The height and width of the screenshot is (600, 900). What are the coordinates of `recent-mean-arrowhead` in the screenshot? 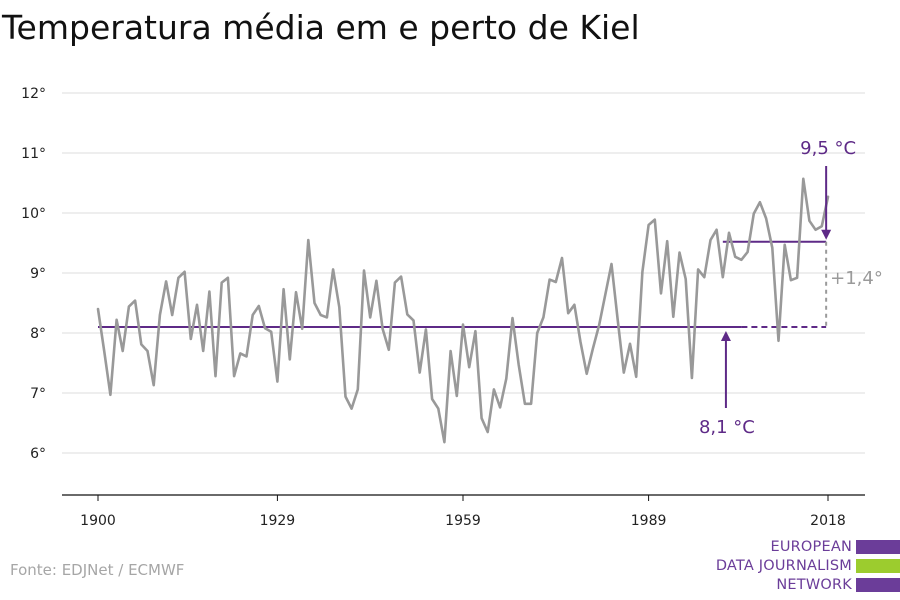 It's located at (826, 234).